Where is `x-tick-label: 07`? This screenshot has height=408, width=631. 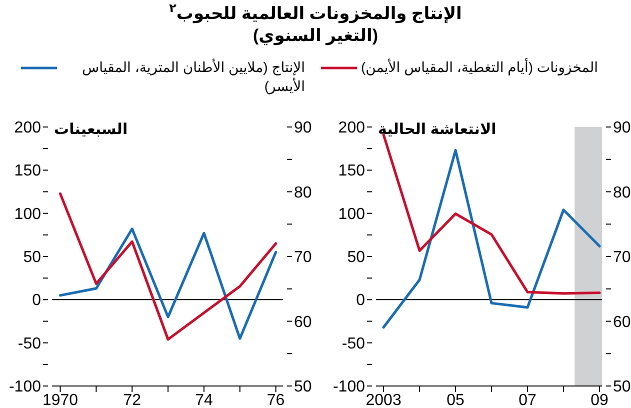 x-tick-label: 07 is located at coordinates (527, 400).